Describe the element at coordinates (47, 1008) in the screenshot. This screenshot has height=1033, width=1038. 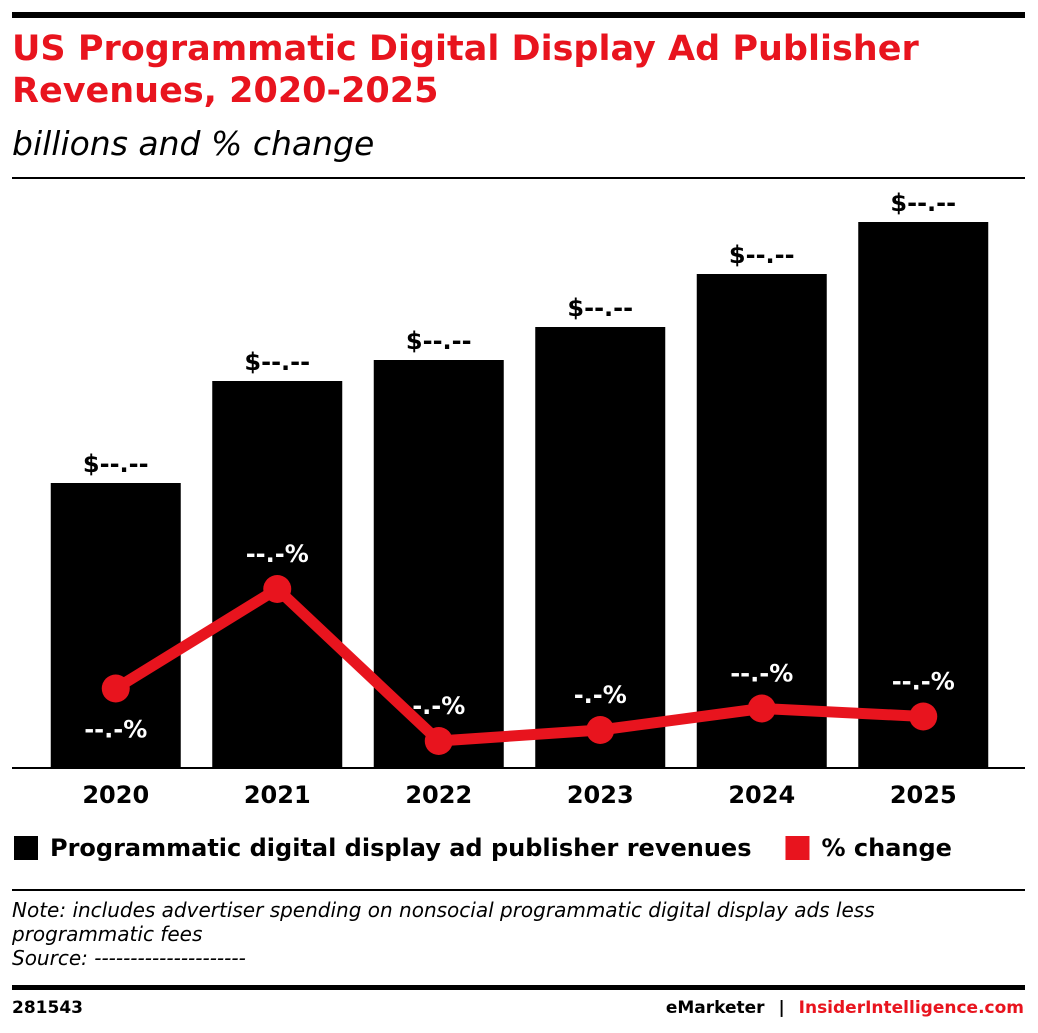
I see `chart-id: 281543` at that location.